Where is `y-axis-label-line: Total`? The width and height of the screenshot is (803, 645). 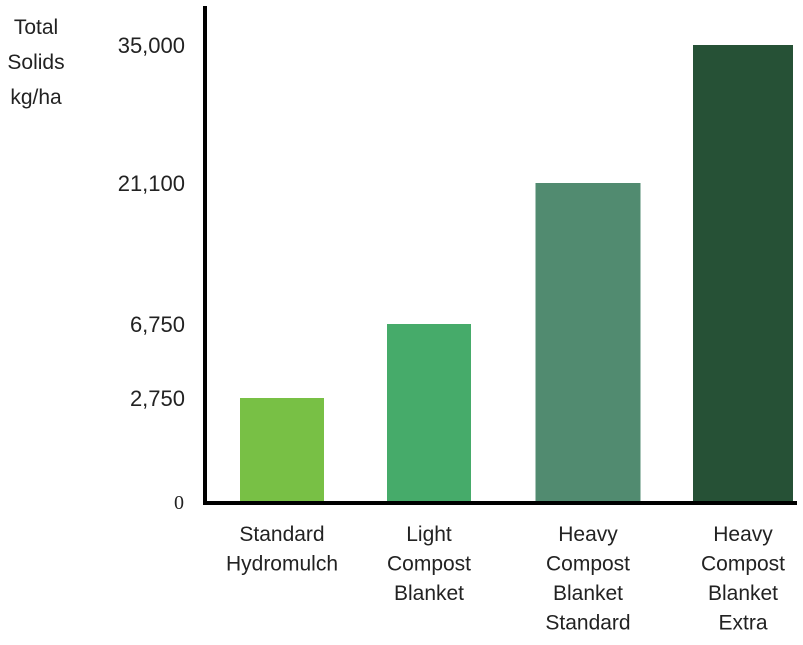 y-axis-label-line: Total is located at coordinates (36, 27).